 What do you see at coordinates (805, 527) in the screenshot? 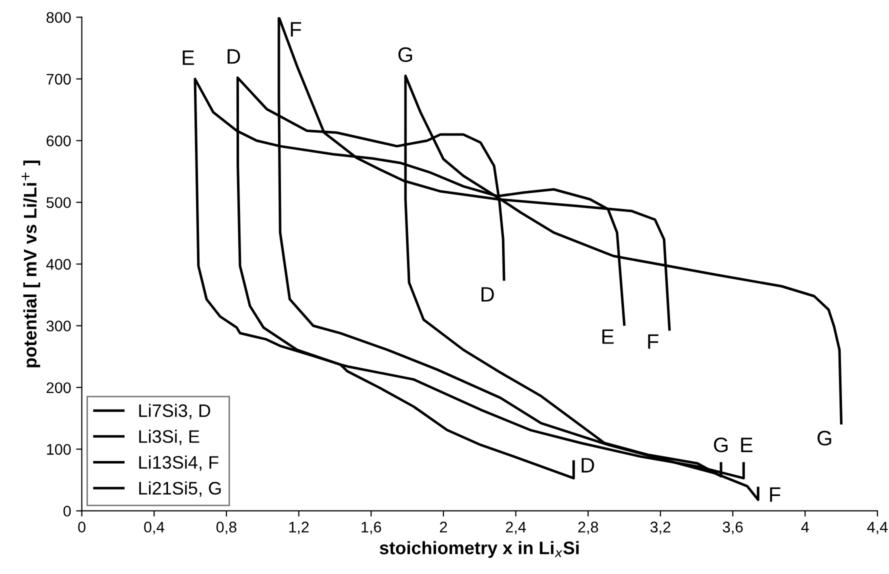
I see `x-tick-label: 4` at bounding box center [805, 527].